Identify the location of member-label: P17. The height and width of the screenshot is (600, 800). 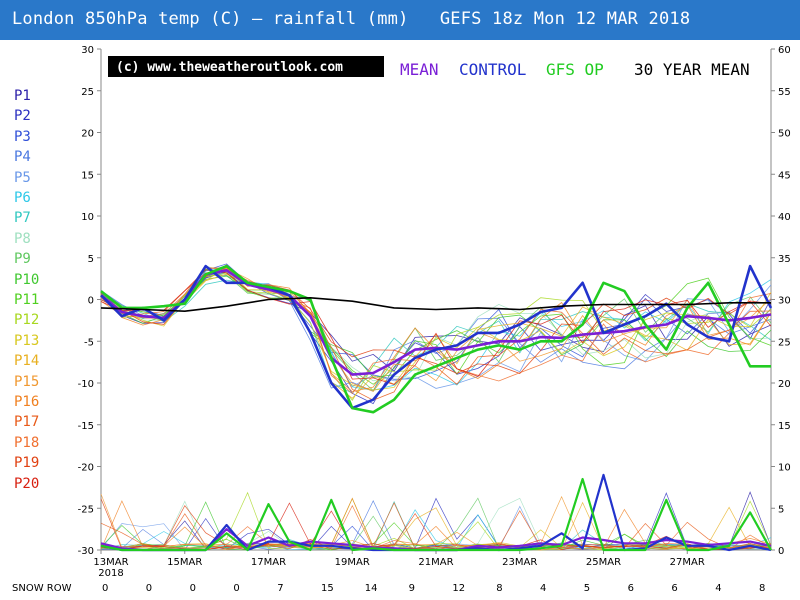
(27, 422).